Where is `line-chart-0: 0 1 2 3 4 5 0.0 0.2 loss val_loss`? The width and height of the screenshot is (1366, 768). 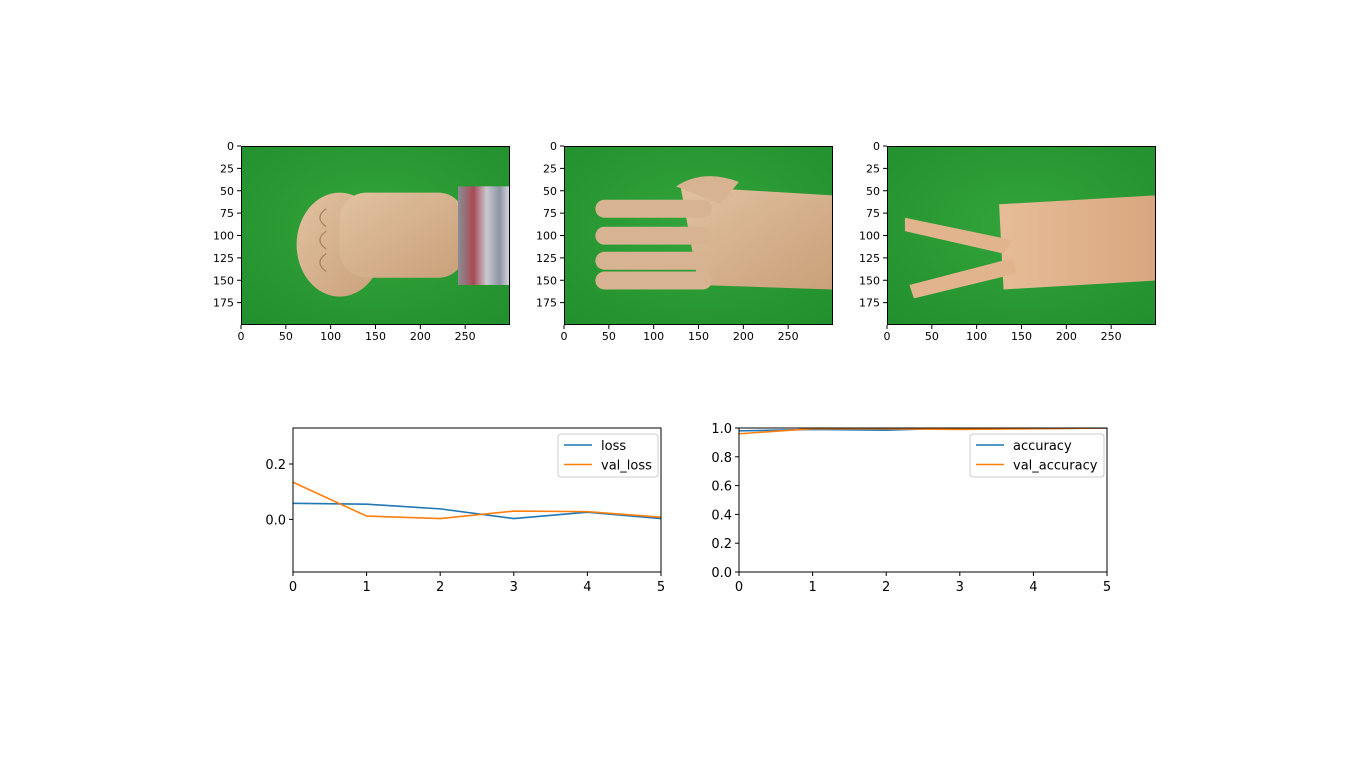
line-chart-0: 0 1 2 3 4 5 0.0 0.2 loss val_loss is located at coordinates (465, 511).